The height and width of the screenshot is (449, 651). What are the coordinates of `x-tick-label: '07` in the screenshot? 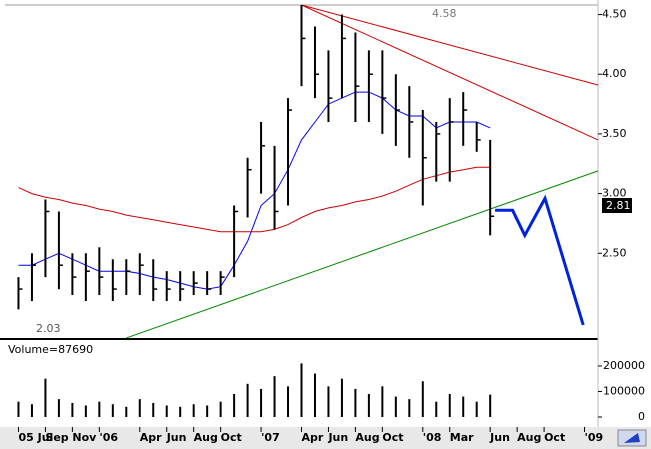 It's located at (270, 437).